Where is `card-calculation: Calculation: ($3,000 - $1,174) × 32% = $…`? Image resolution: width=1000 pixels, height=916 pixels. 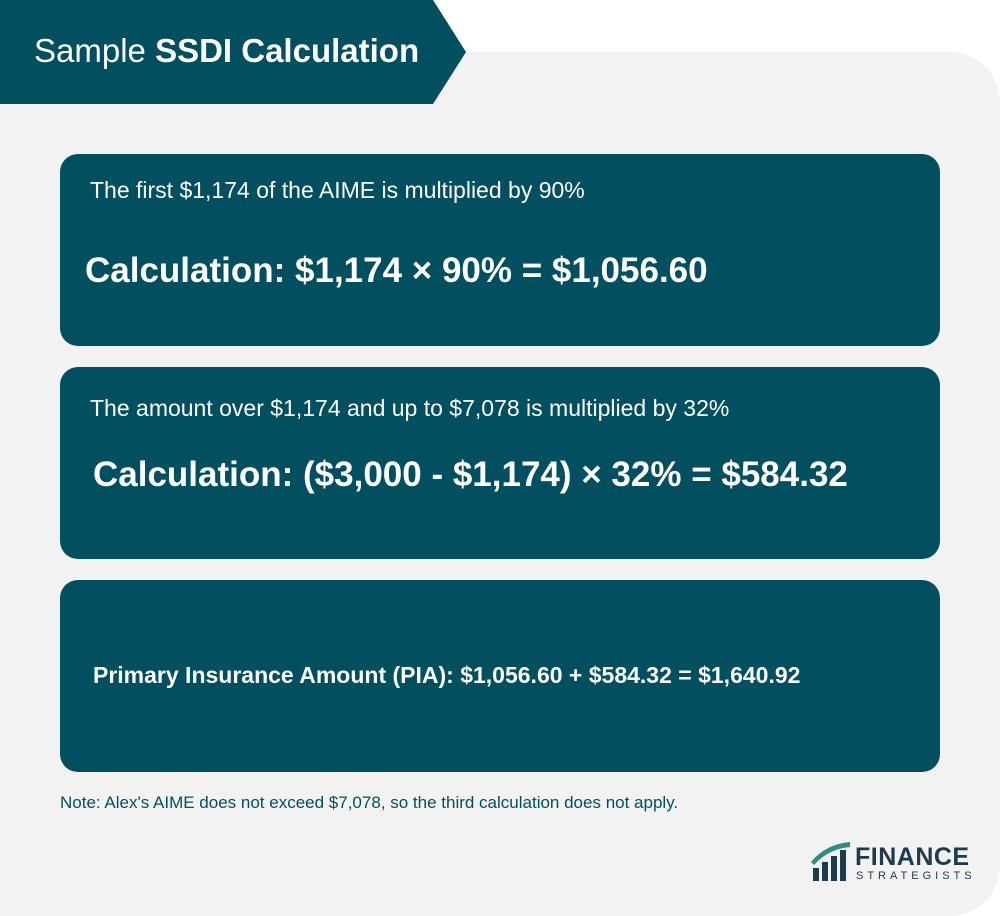 card-calculation: Calculation: ($3,000 - $1,174) × 32% = $… is located at coordinates (470, 474).